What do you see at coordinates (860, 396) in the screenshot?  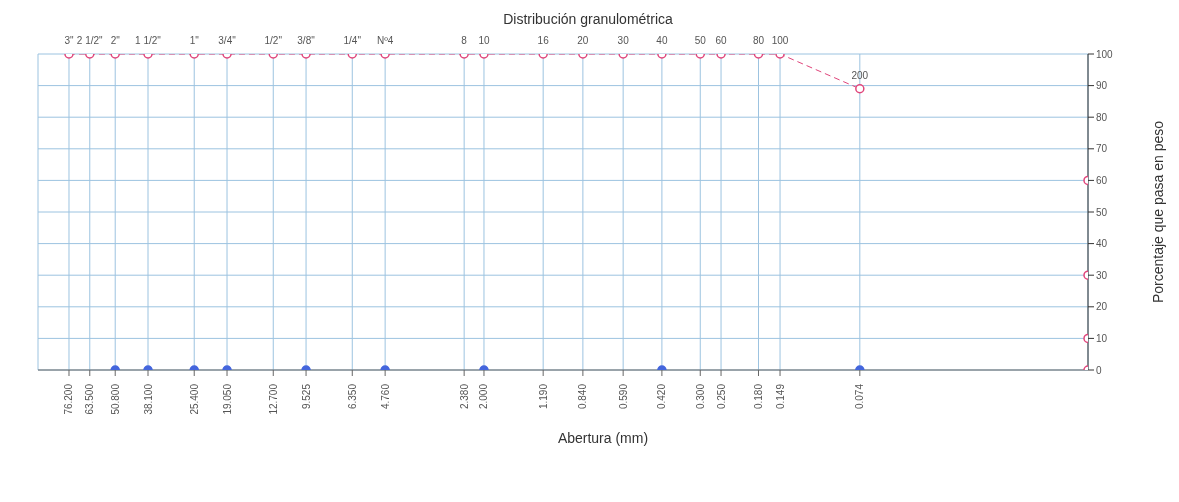 I see `x-tick-label: 0.074` at bounding box center [860, 396].